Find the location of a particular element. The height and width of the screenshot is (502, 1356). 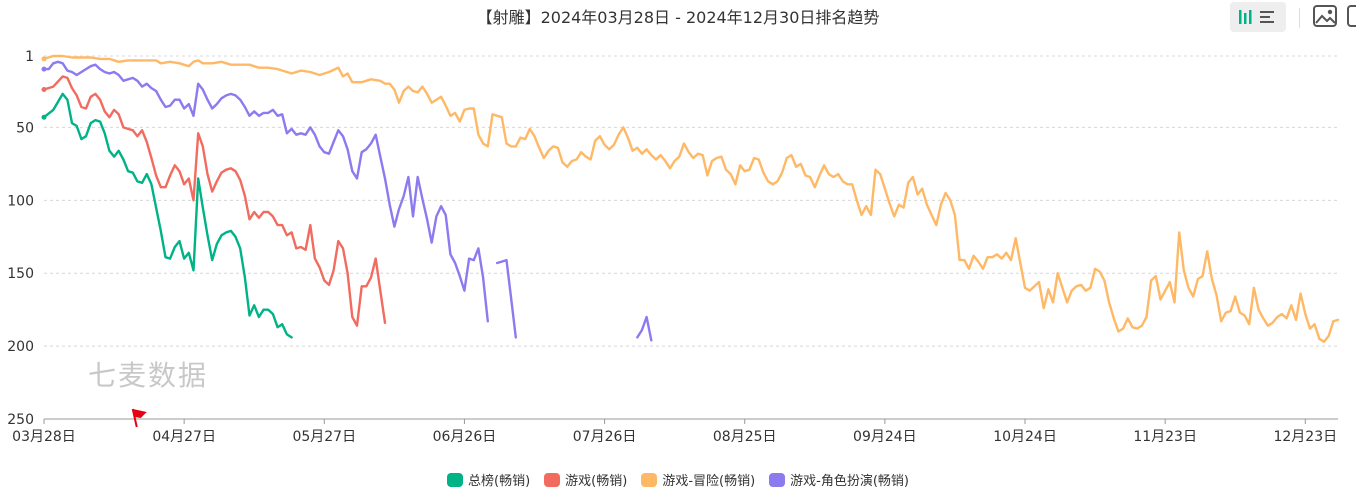

legend-item: 游戏-冒险(畅销) is located at coordinates (698, 479).